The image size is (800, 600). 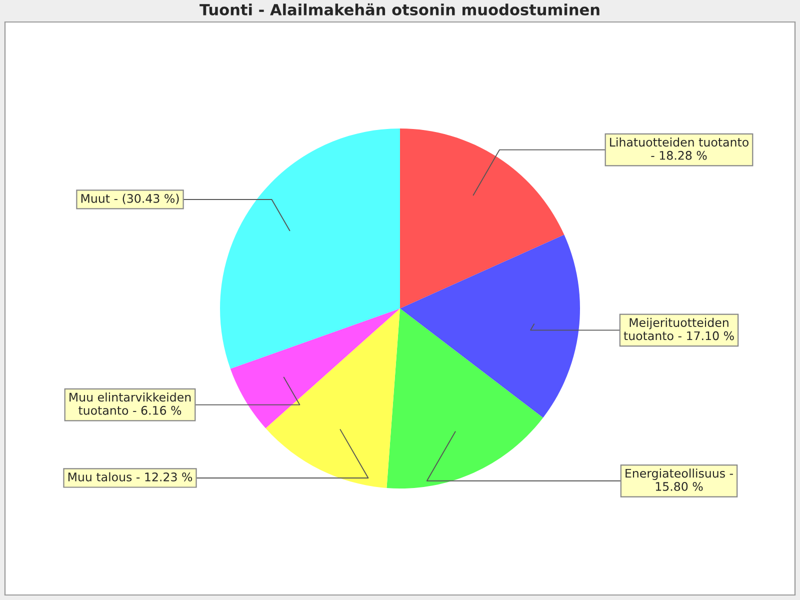 What do you see at coordinates (130, 477) in the screenshot?
I see `slice-label: Muu talous - 12.23 %` at bounding box center [130, 477].